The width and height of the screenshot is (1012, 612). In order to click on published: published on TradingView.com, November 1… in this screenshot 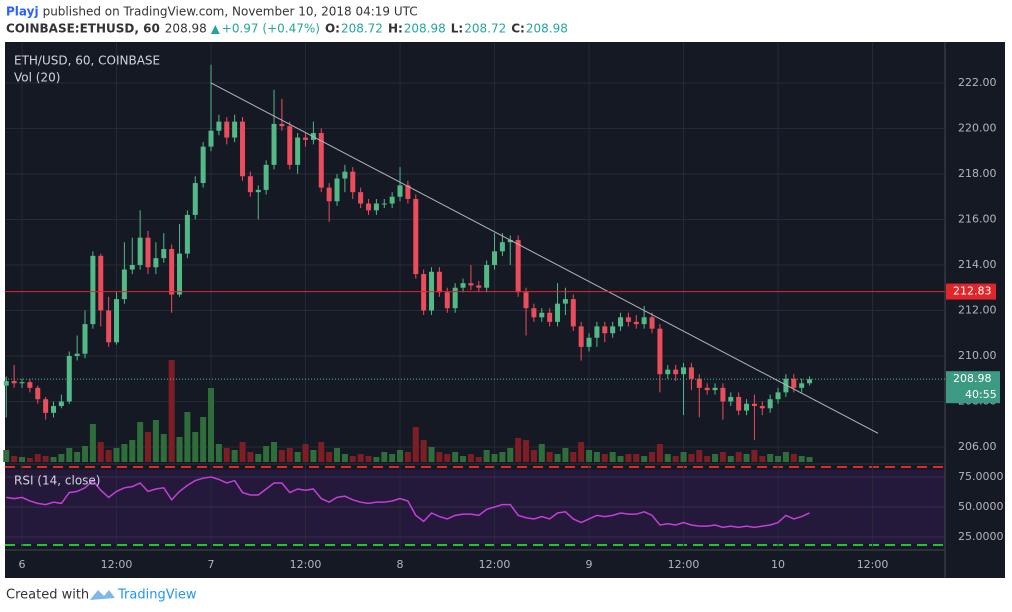, I will do `click(230, 12)`.